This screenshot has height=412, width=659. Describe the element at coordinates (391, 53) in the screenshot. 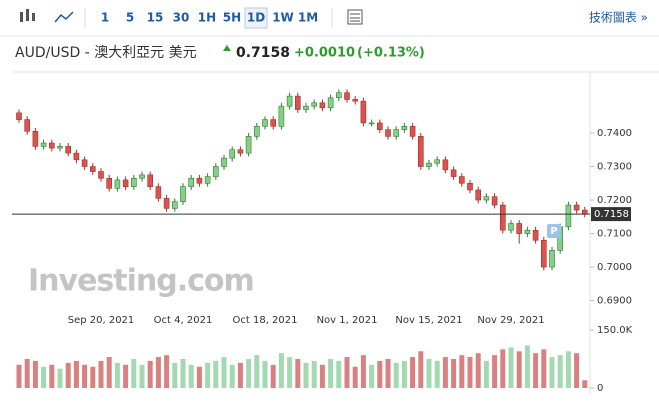

I see `change-percent: (+0.13%)` at that location.